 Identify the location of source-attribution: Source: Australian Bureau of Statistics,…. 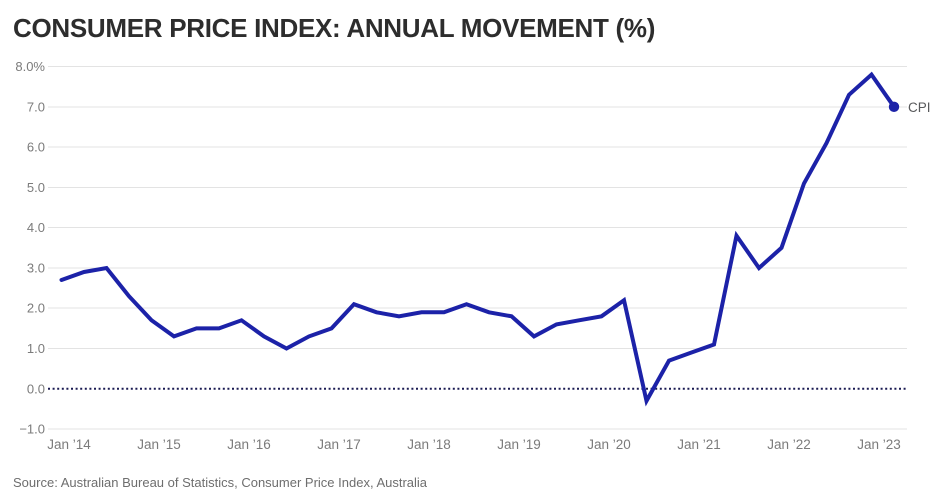
(220, 482).